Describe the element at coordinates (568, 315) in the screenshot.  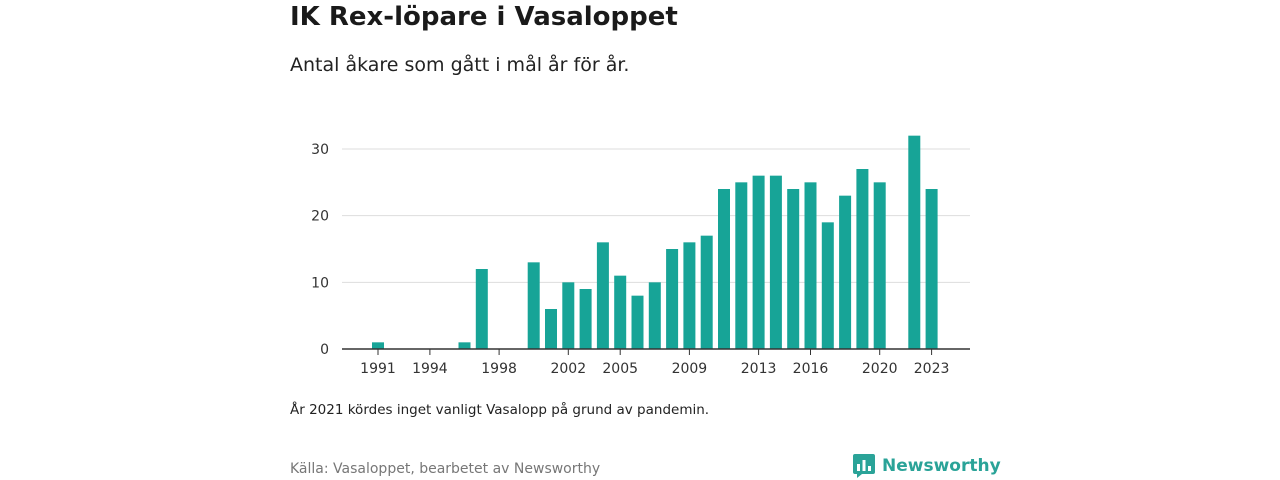
I see `bar-2002` at that location.